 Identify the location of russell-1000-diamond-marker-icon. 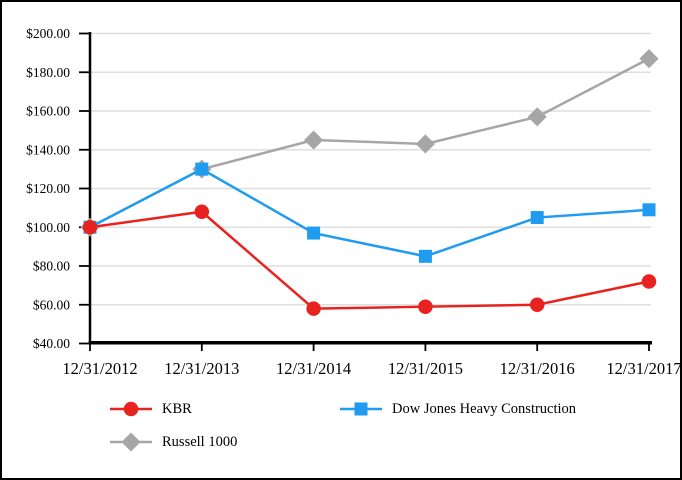
(131, 442).